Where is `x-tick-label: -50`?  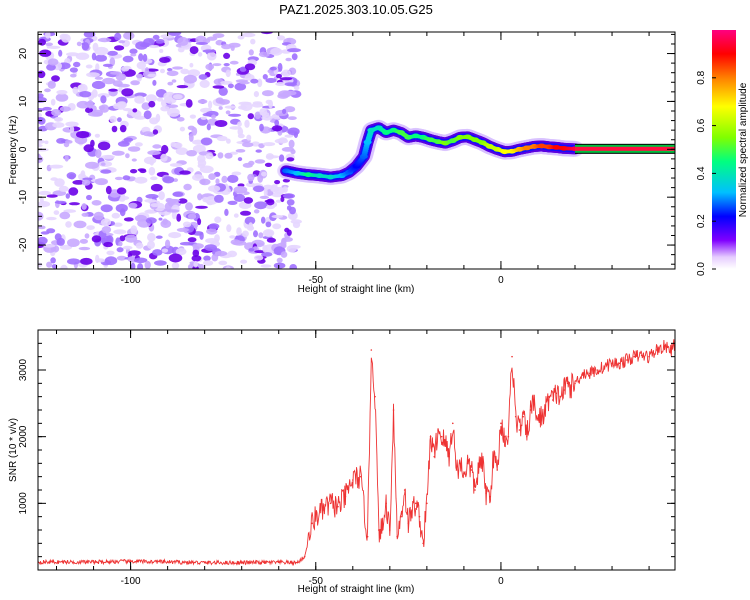 x-tick-label: -50 is located at coordinates (316, 581).